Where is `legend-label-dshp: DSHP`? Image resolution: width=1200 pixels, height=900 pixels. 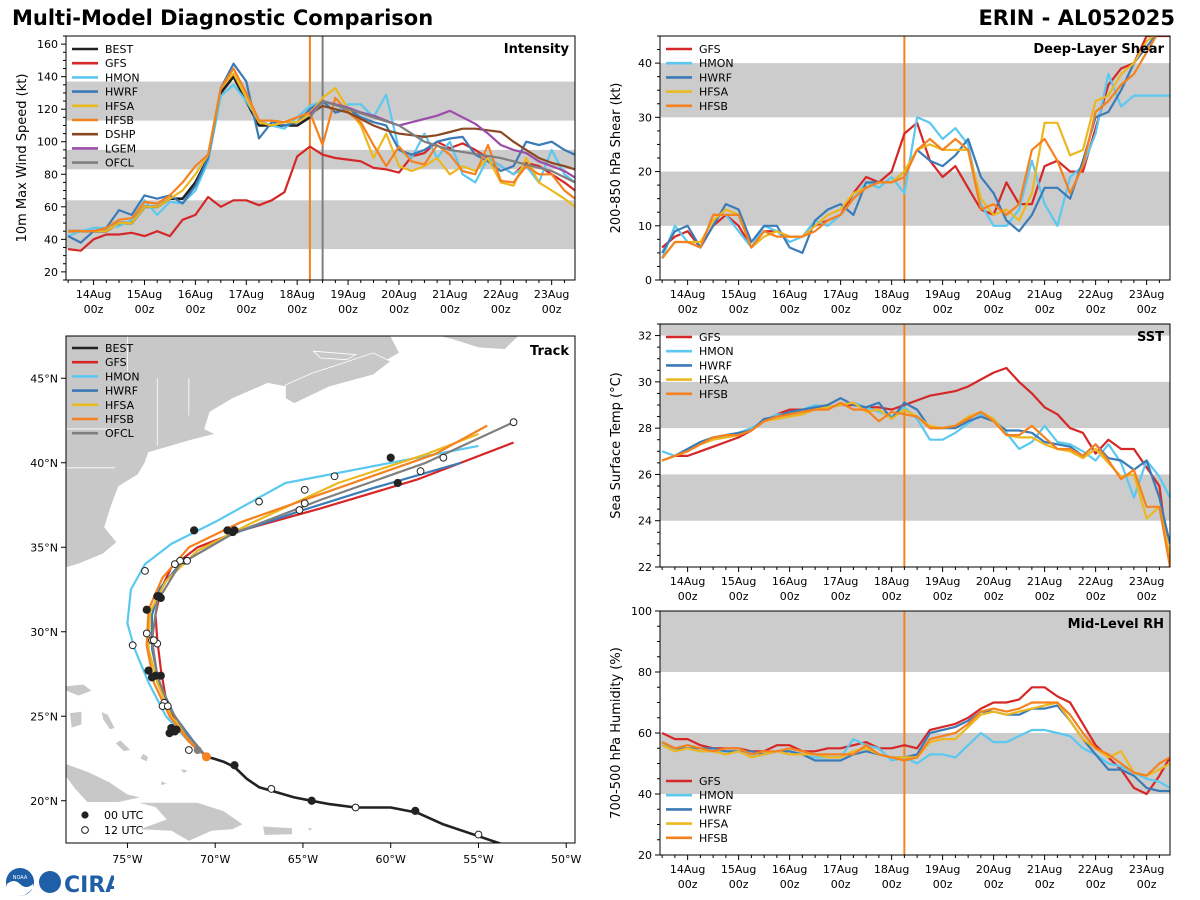 legend-label-dshp: DSHP is located at coordinates (120, 134).